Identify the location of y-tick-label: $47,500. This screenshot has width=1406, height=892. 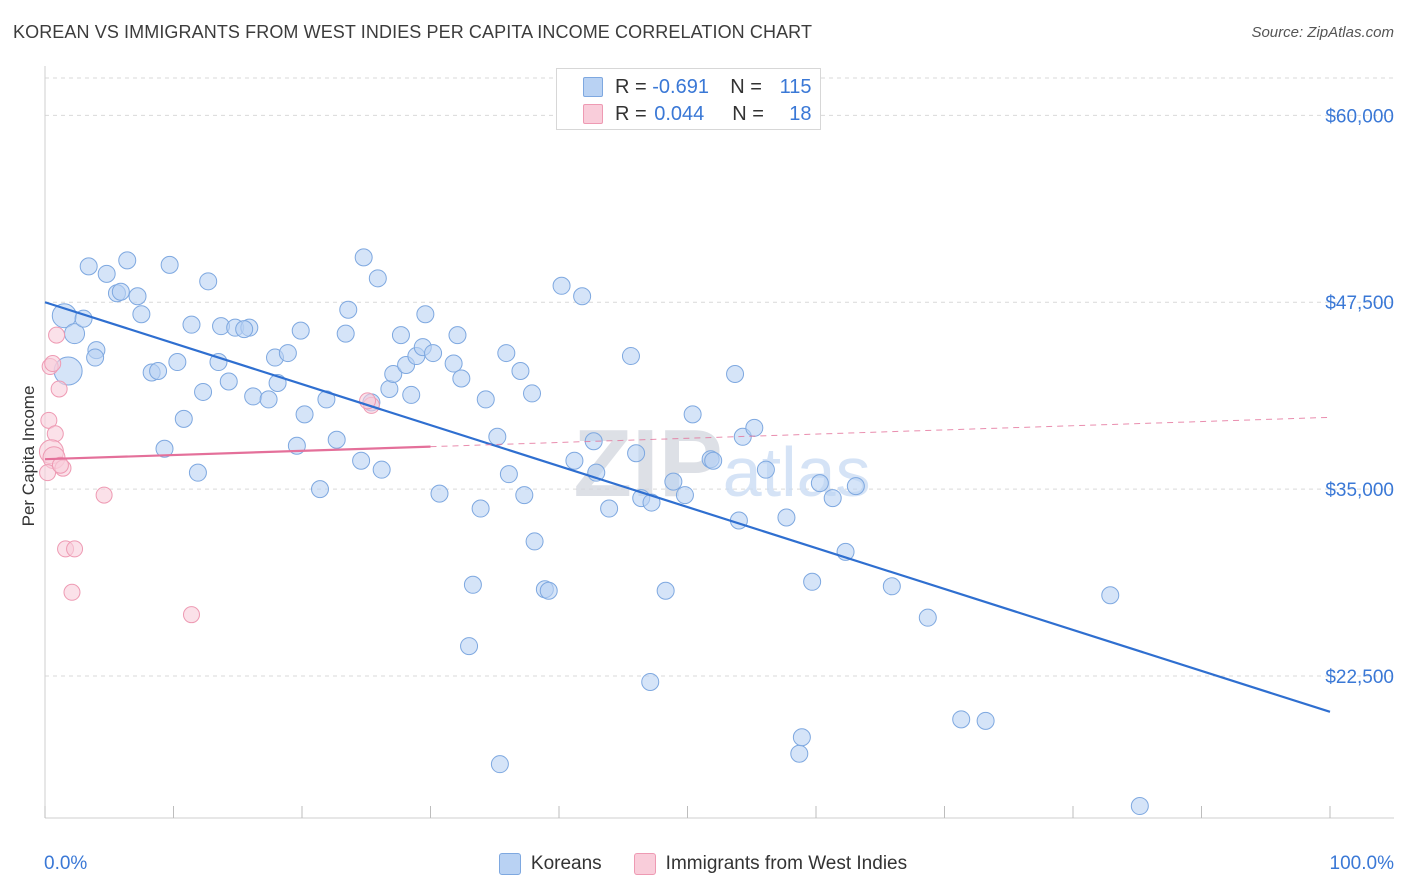
(1359, 303).